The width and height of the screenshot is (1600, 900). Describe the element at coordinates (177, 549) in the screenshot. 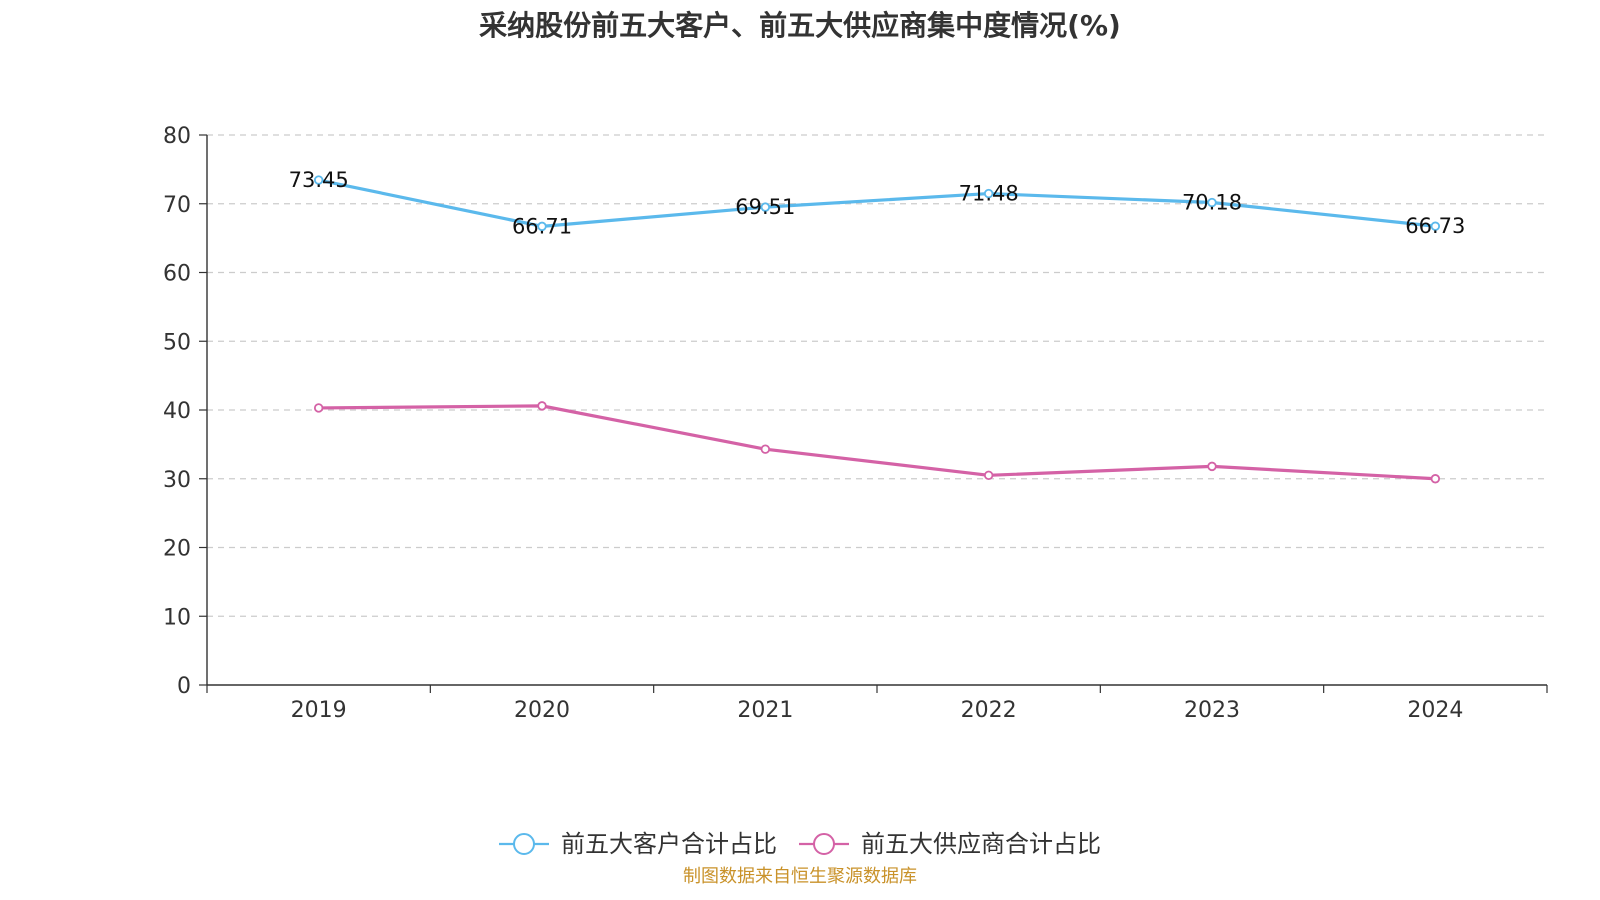

I see `y-tick-label: 20` at that location.